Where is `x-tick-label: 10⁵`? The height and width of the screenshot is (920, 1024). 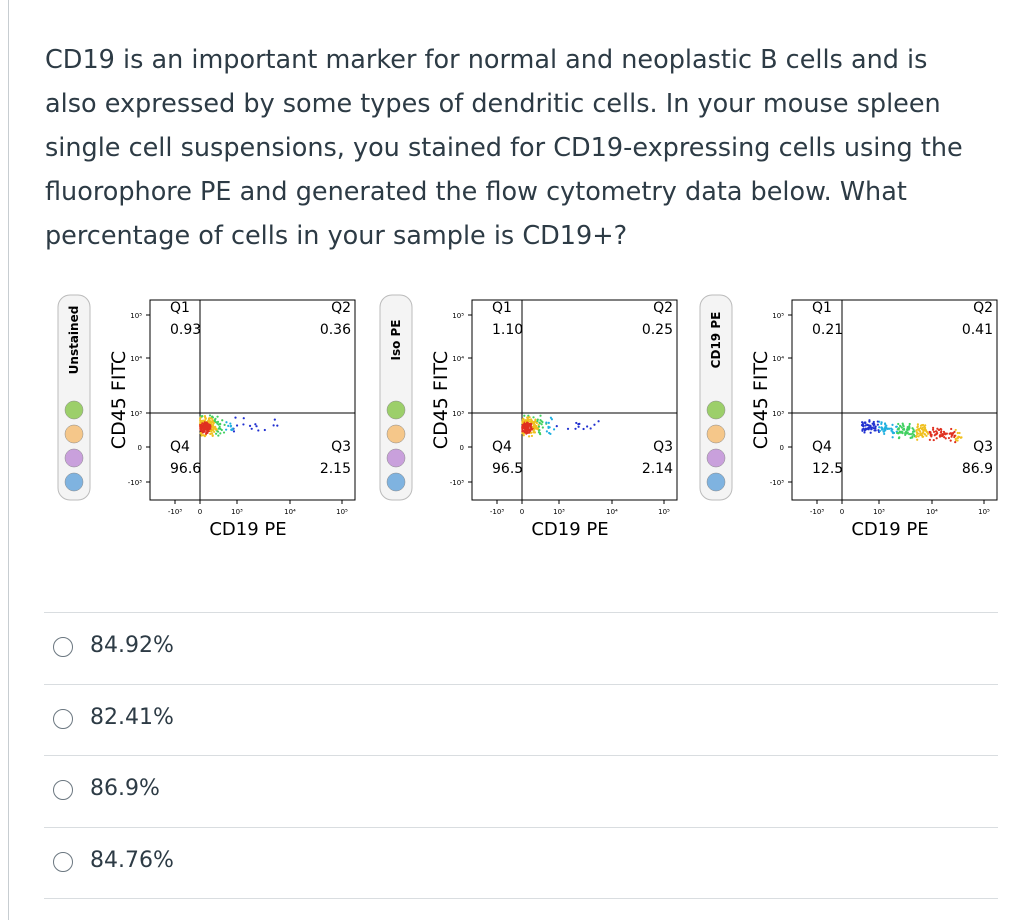 x-tick-label: 10⁵ is located at coordinates (664, 512).